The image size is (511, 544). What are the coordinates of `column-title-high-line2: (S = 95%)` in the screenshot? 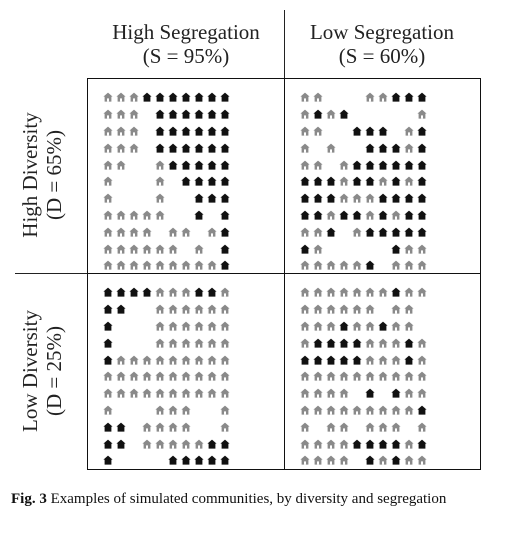 It's located at (186, 56).